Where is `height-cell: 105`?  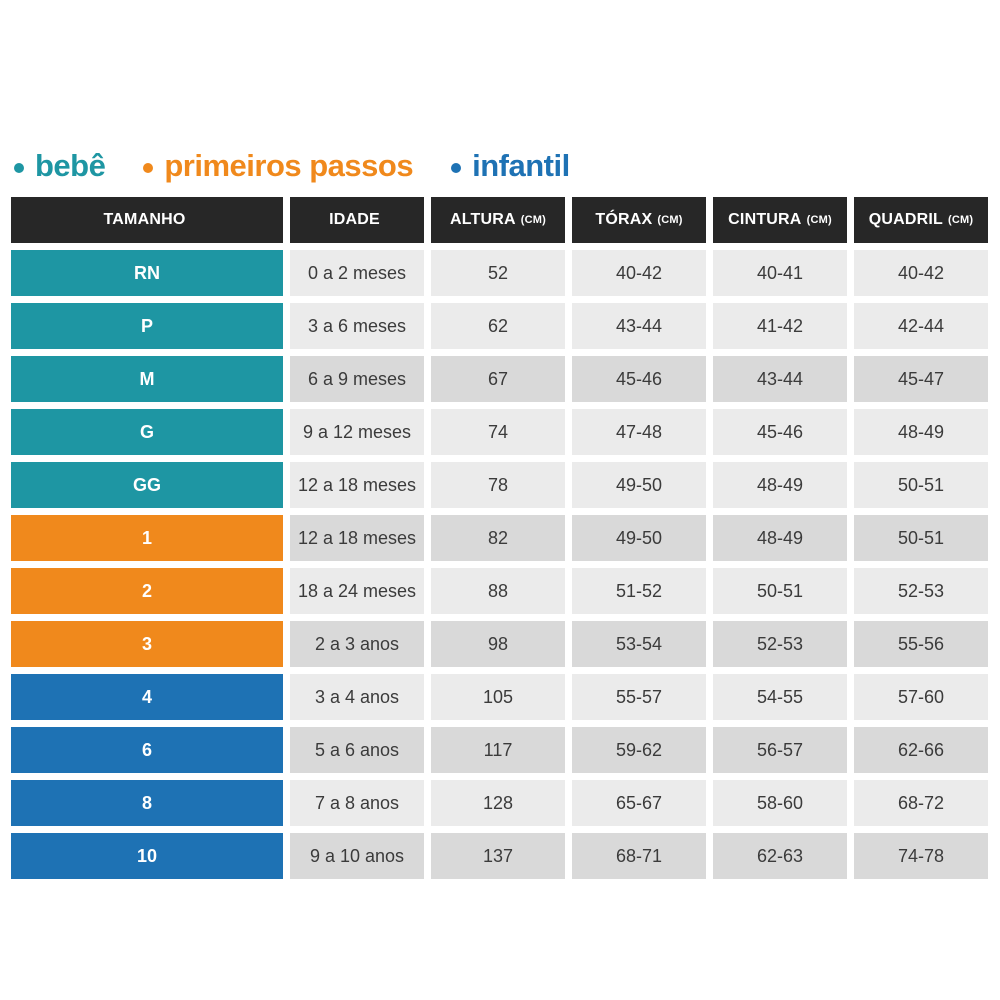 height-cell: 105 is located at coordinates (498, 697).